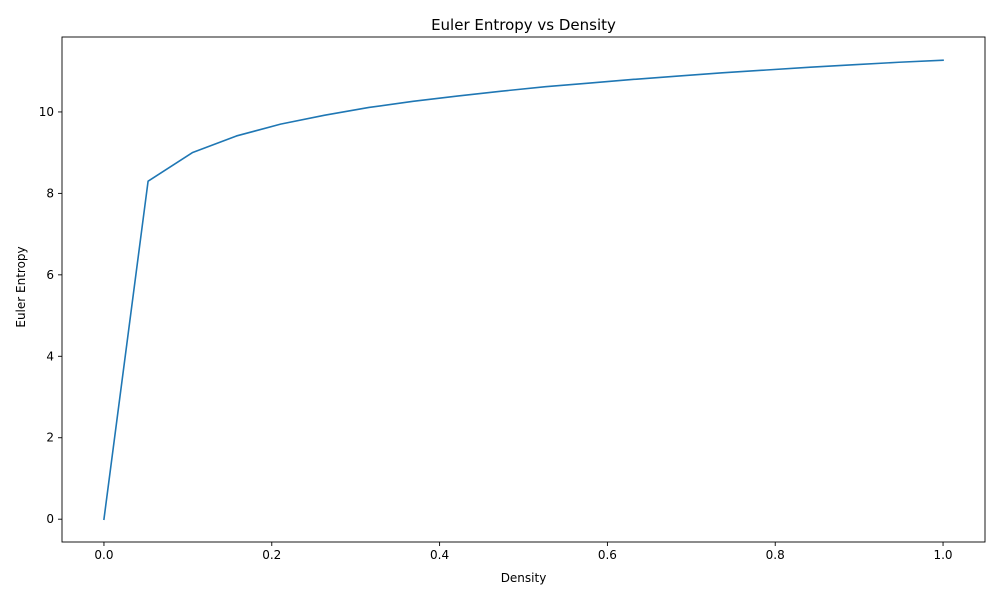 This screenshot has height=600, width=1000. I want to click on x-axis-ticks: 0.0 0.2 0.4 0.6 0.8 1.0, so click(523, 552).